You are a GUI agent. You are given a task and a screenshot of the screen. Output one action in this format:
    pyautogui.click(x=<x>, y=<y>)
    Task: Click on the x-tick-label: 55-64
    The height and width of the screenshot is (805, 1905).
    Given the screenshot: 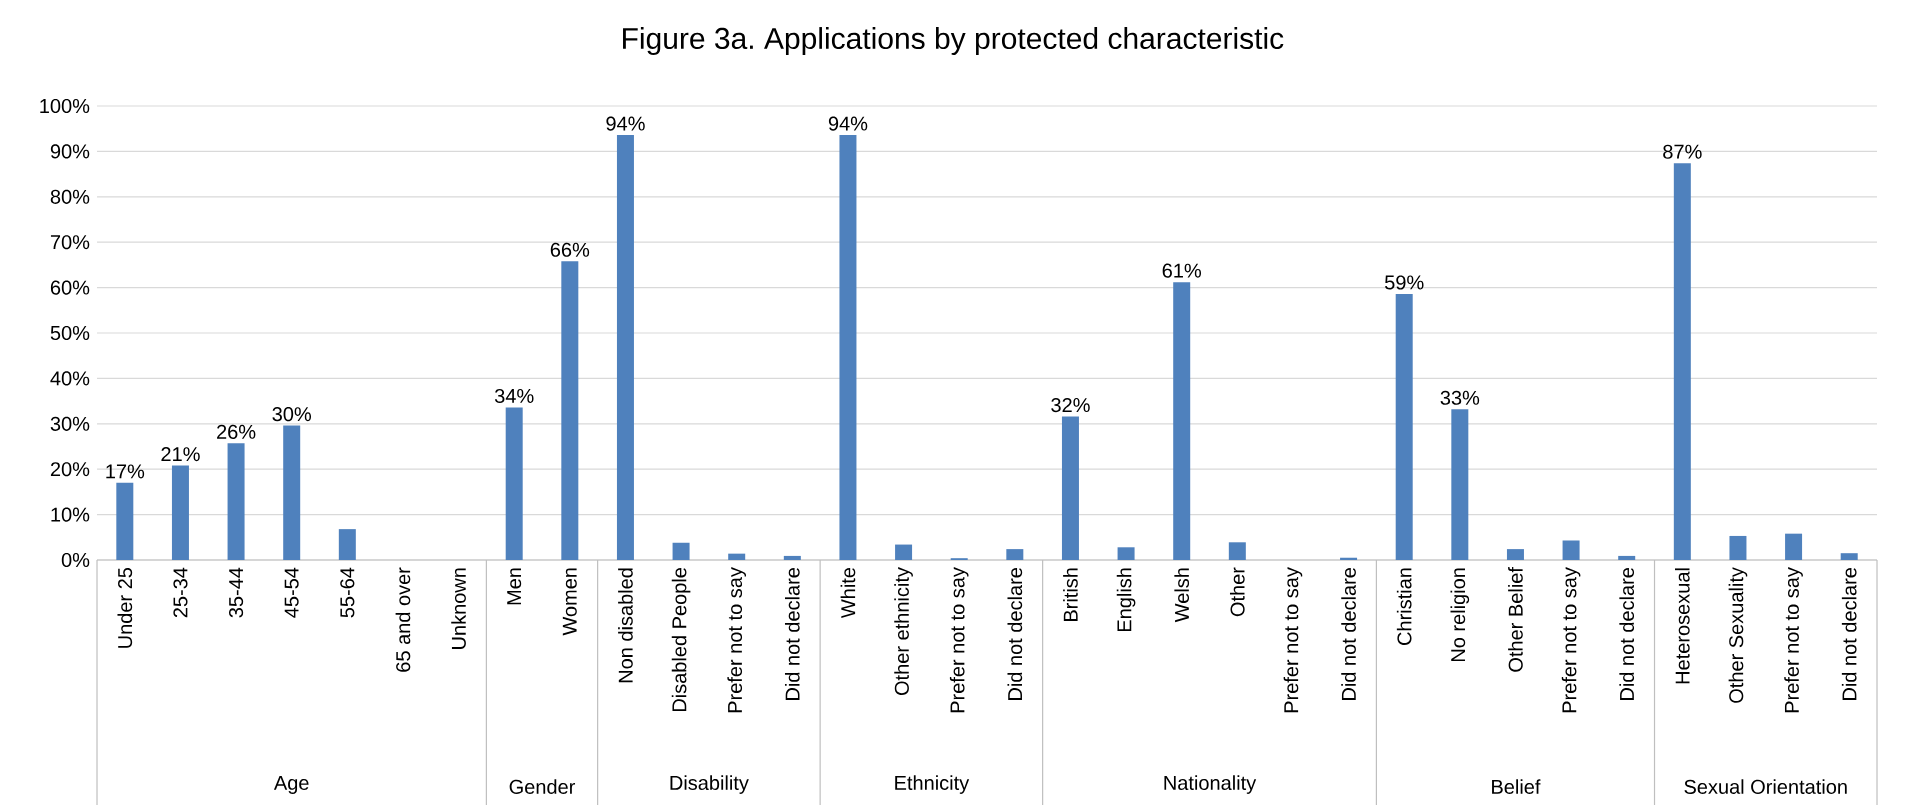 What is the action you would take?
    pyautogui.click(x=347, y=592)
    